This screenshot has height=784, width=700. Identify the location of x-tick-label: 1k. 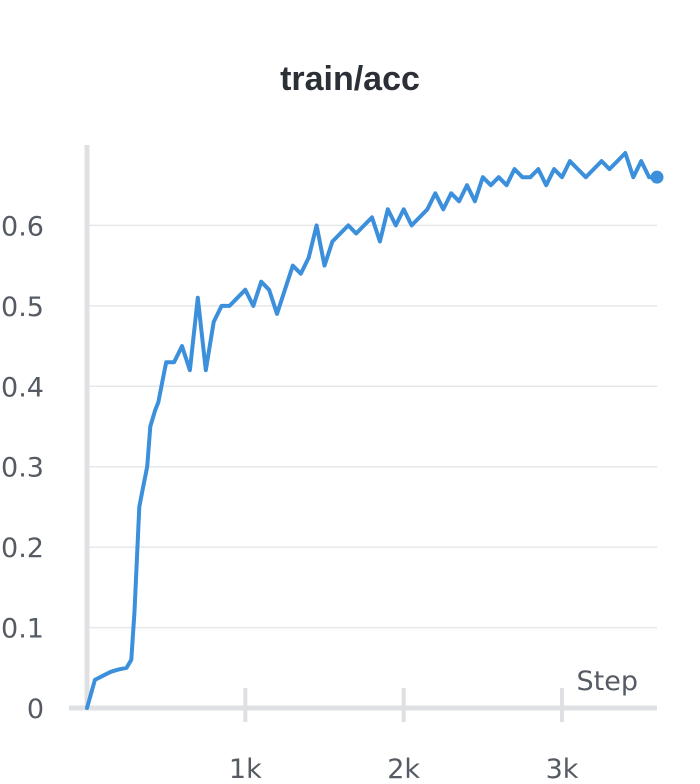
(245, 769).